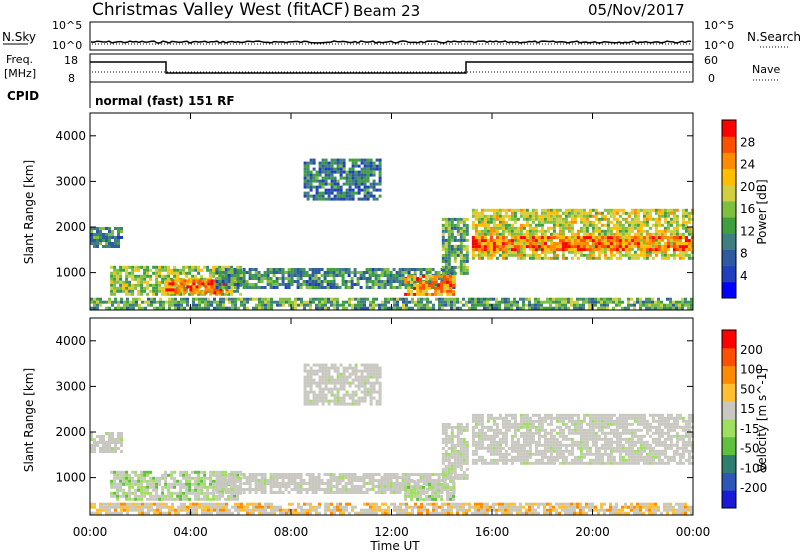 This screenshot has height=554, width=800. Describe the element at coordinates (71, 78) in the screenshot. I see `freq-tick-bottom: 8` at that location.